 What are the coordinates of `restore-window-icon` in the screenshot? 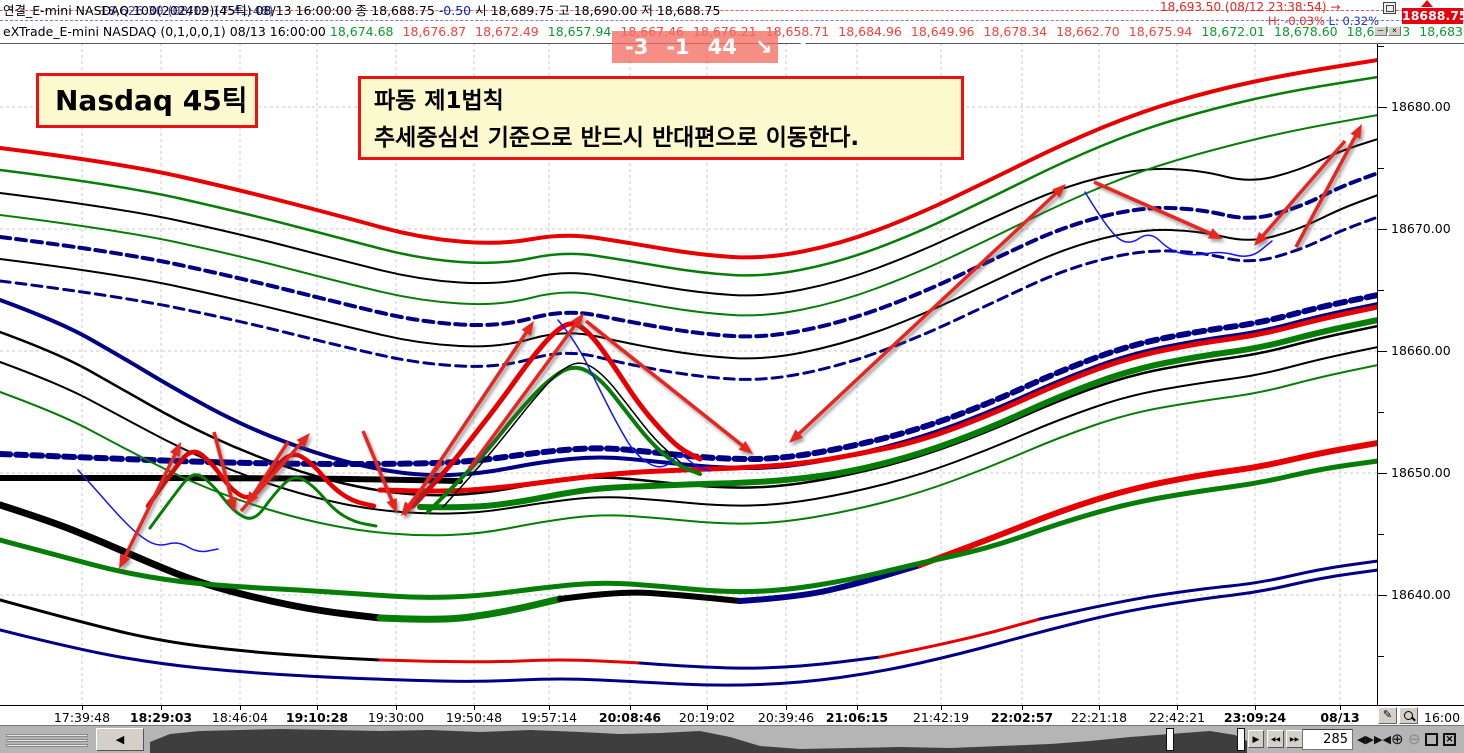 It's located at (1389, 8).